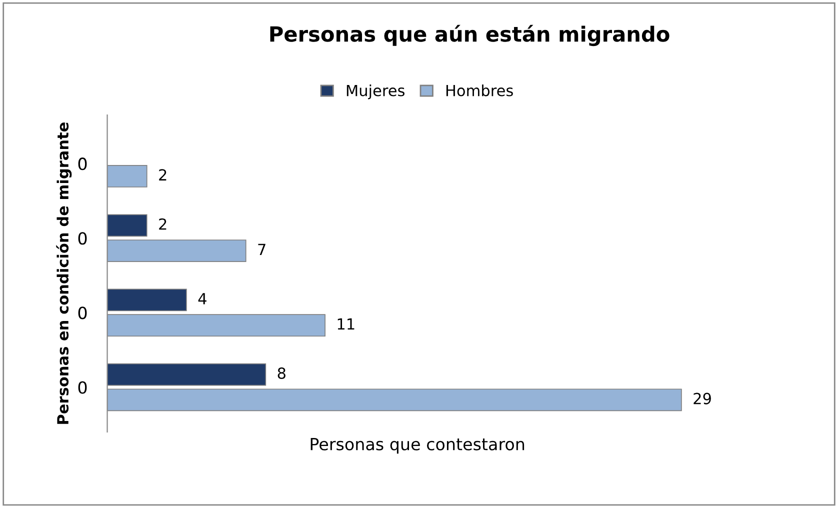 The width and height of the screenshot is (838, 507). I want to click on data-label: 29, so click(702, 398).